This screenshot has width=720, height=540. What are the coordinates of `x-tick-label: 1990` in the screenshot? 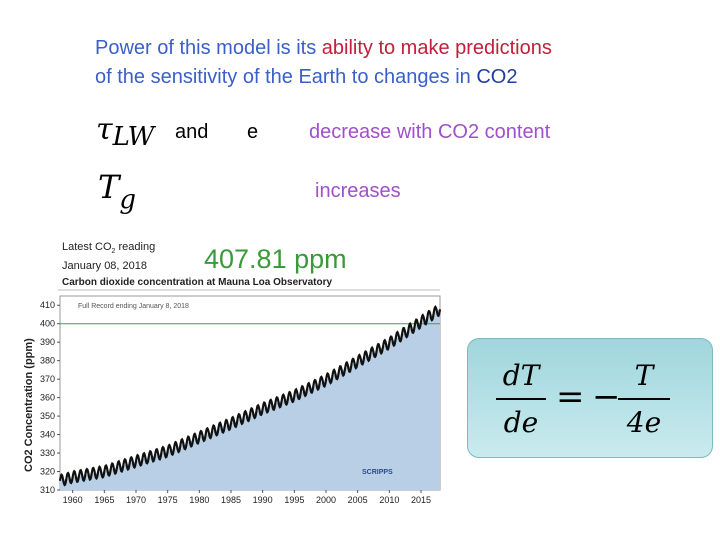 It's located at (263, 500).